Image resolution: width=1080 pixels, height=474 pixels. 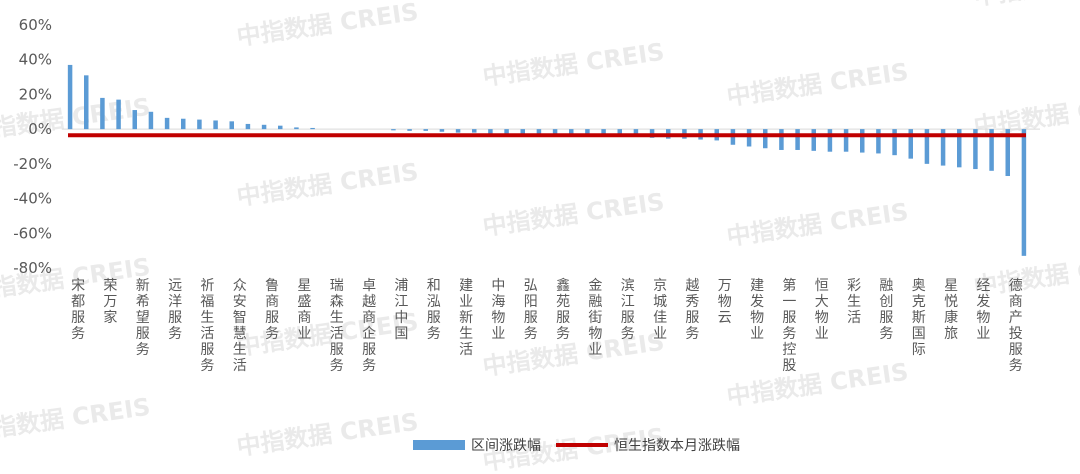 I want to click on x-tick-label: 星悦康旅, so click(x=951, y=310).